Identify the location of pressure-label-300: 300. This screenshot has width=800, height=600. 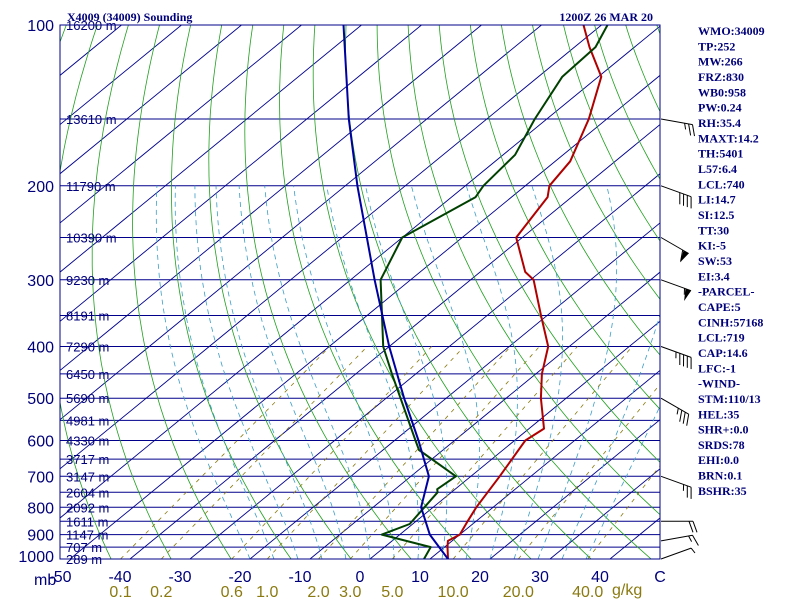
(40, 281).